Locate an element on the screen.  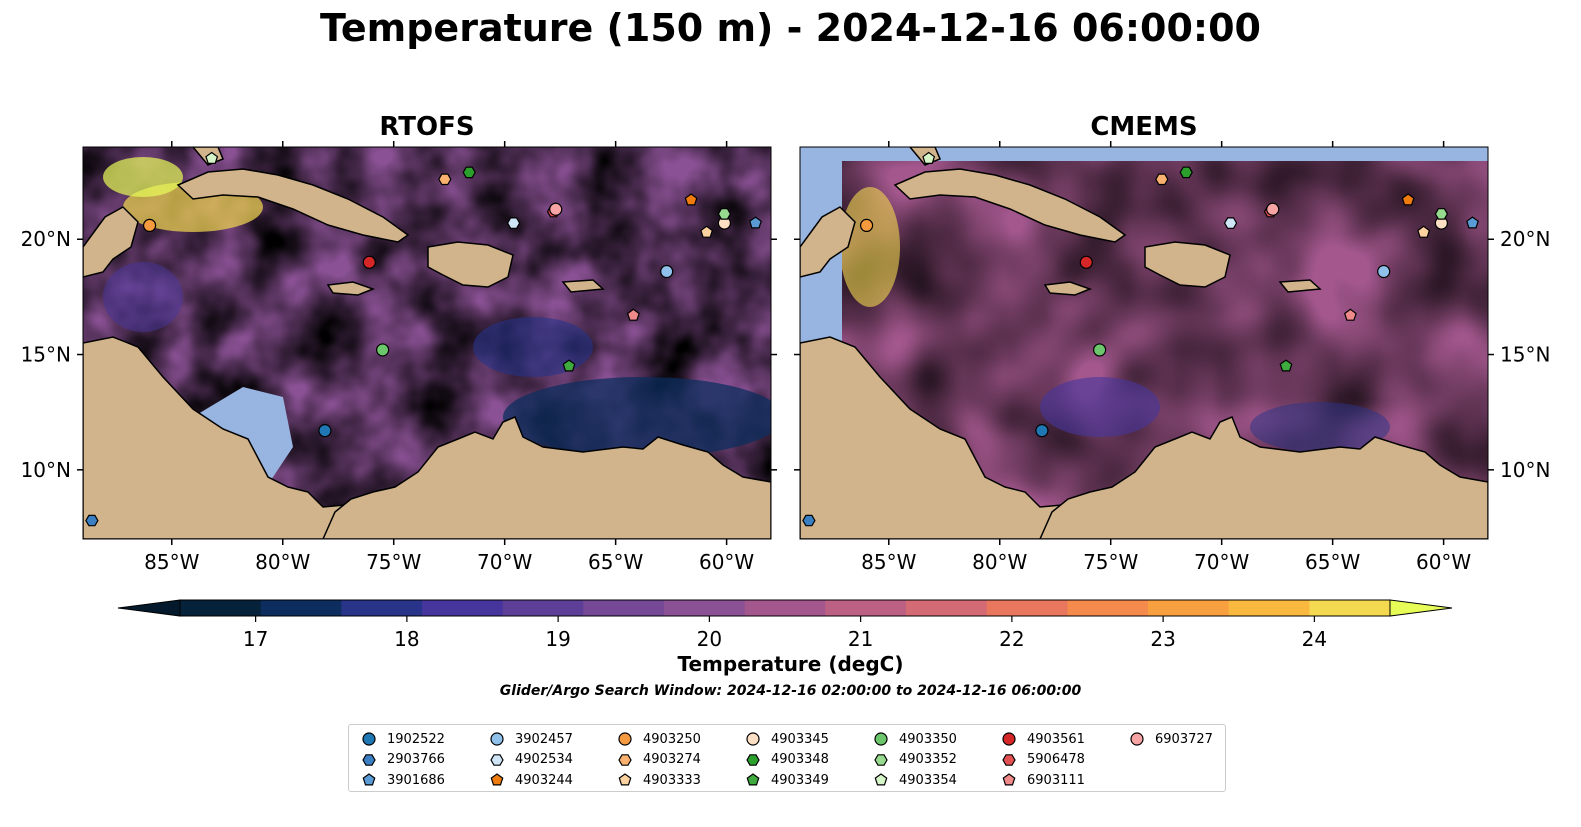
legend-item-4903354: 4903354 is located at coordinates (915, 780).